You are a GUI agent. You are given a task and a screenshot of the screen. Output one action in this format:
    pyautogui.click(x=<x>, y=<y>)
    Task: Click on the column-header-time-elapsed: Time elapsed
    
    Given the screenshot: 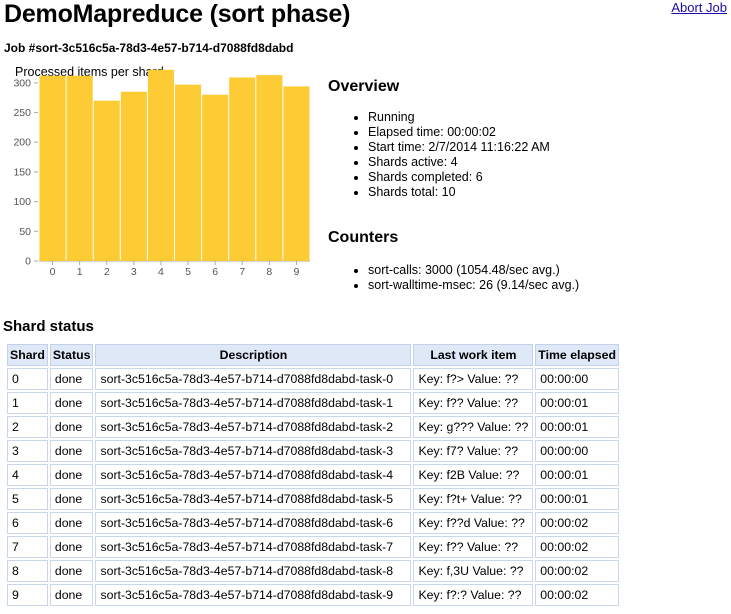 What is the action you would take?
    pyautogui.click(x=577, y=355)
    